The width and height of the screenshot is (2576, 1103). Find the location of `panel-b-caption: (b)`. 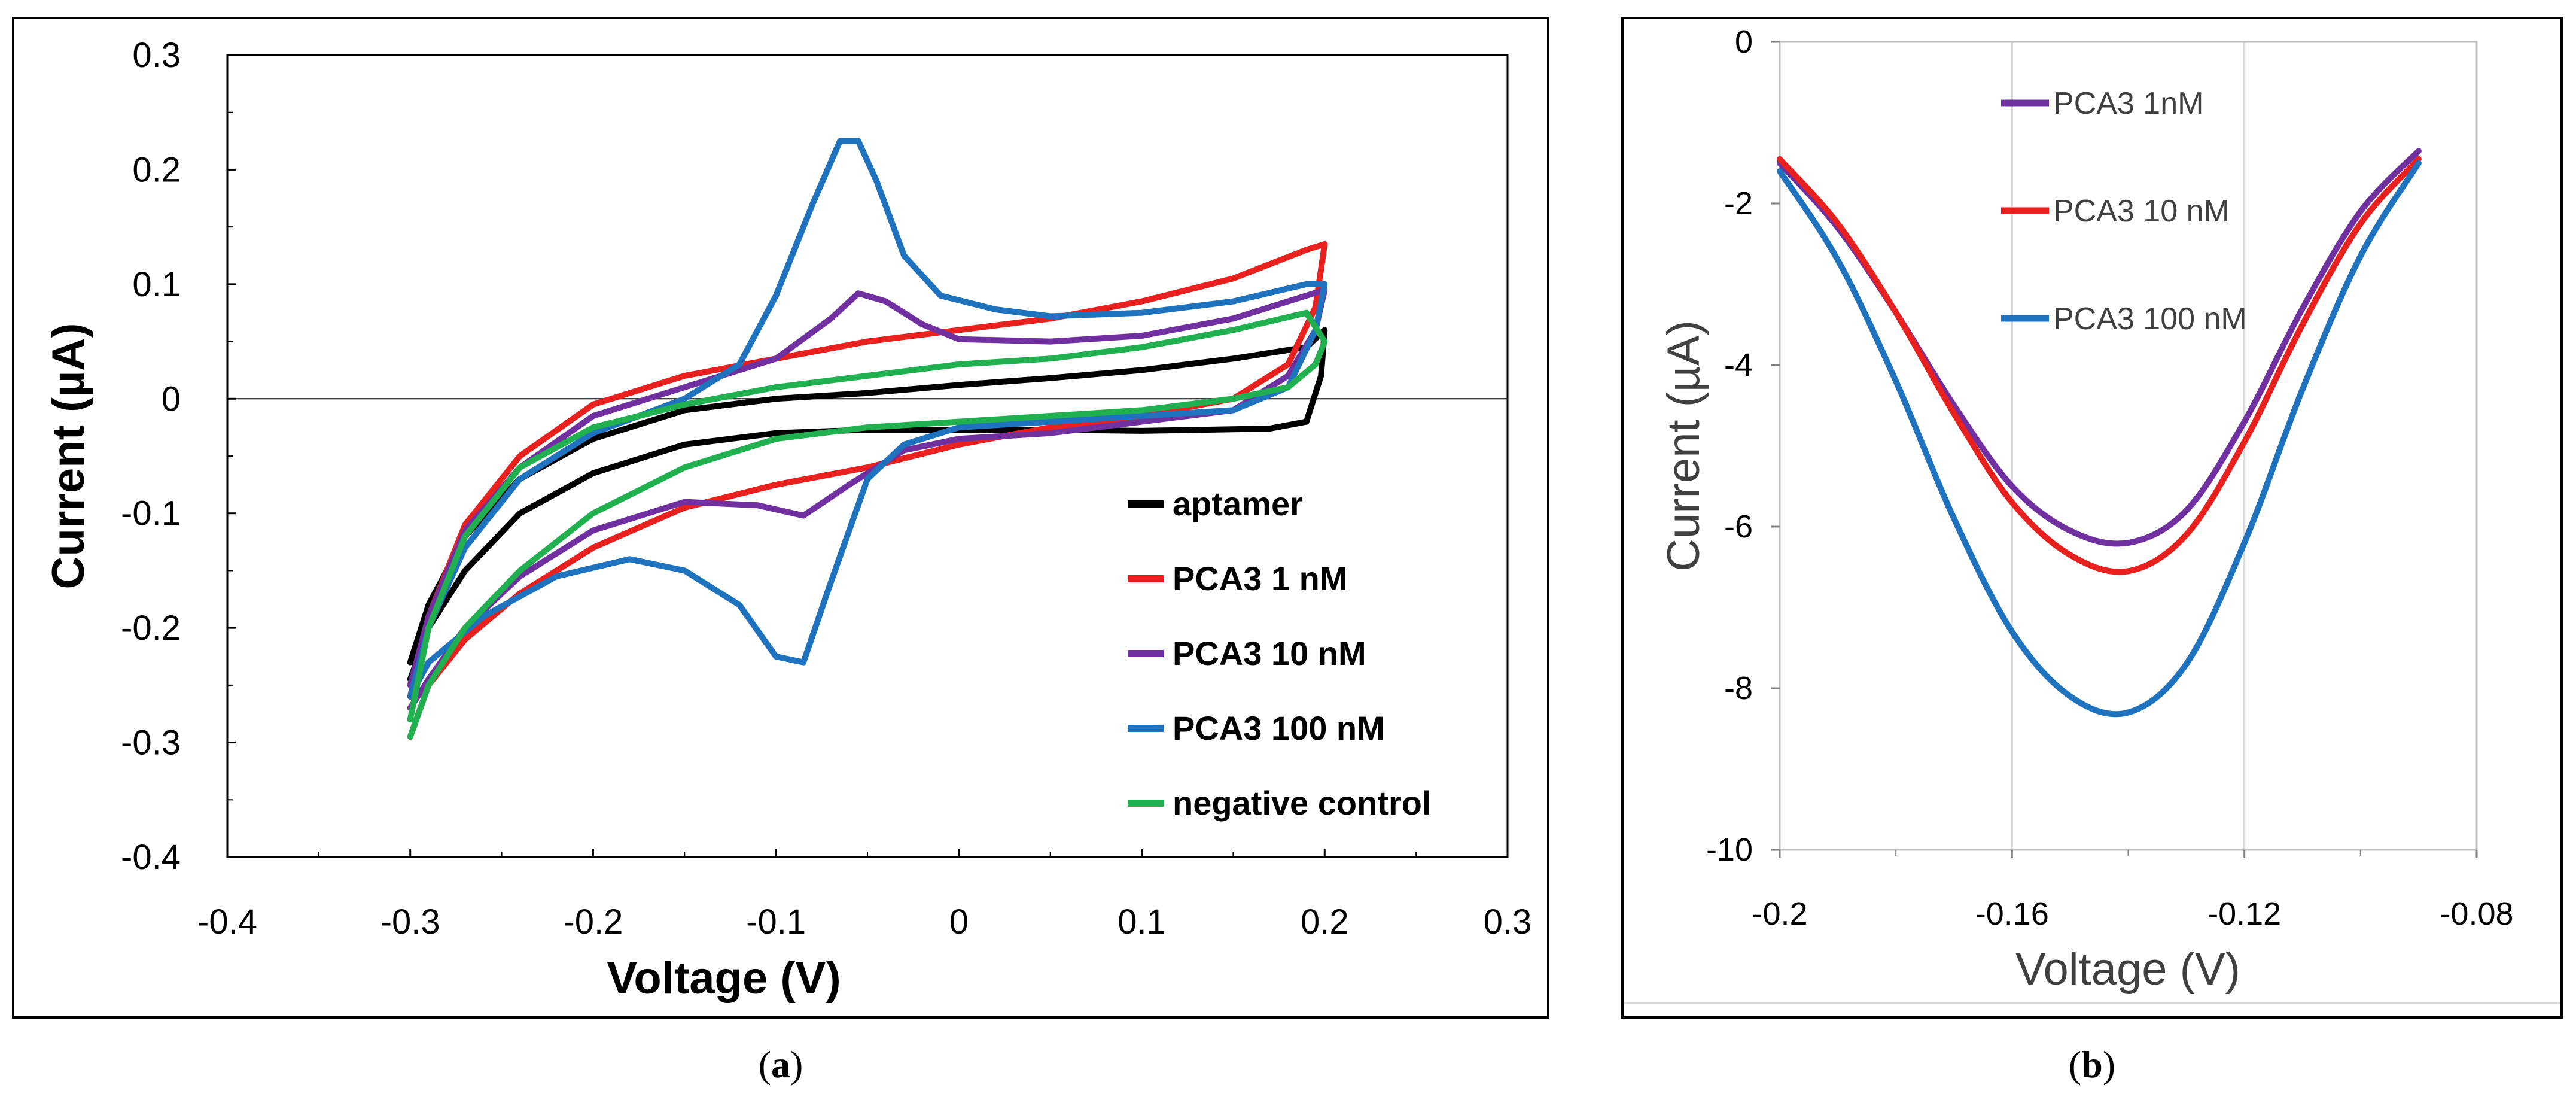

panel-b-caption: (b) is located at coordinates (2092, 1065).